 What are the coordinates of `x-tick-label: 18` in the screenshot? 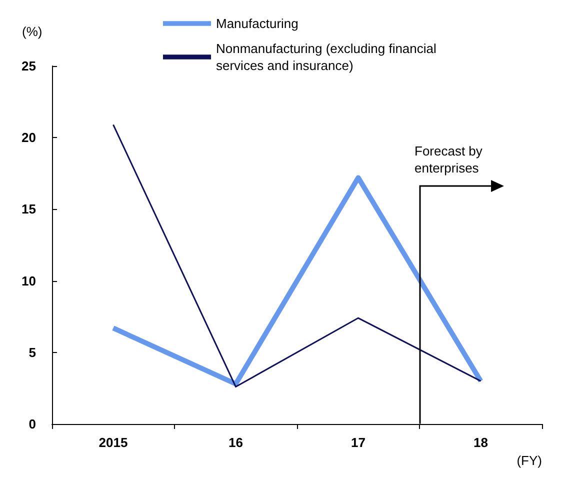 It's located at (481, 442).